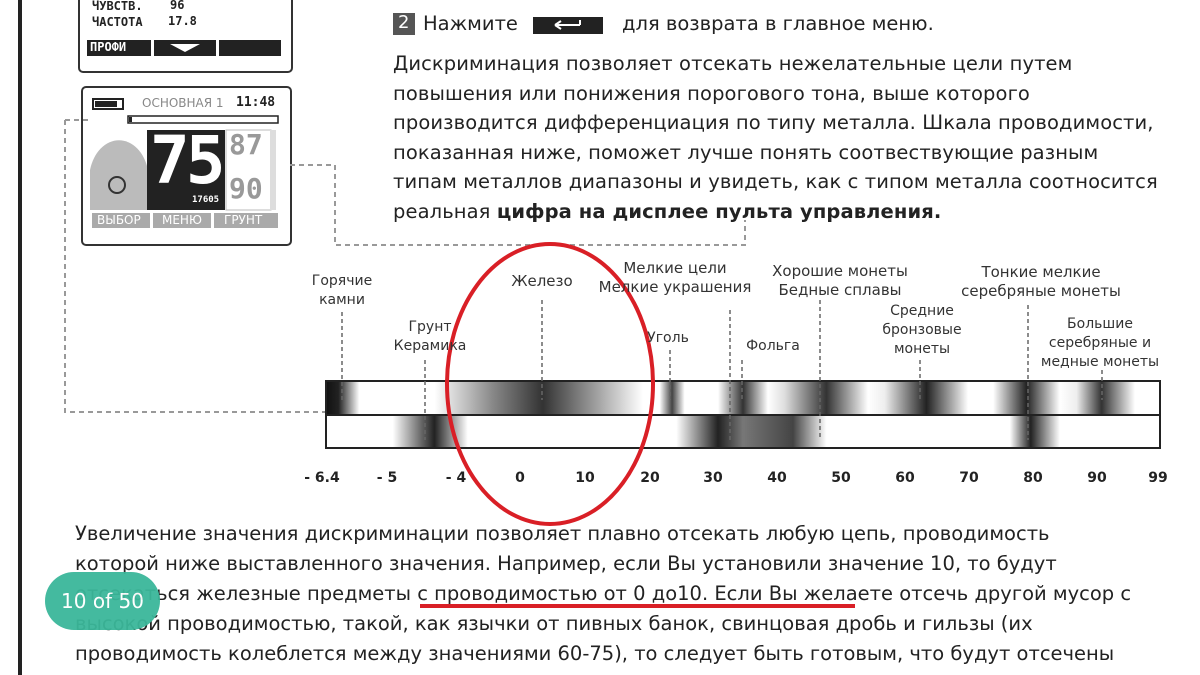  I want to click on device-mode: ОСНОВНАЯ 1, so click(183, 103).